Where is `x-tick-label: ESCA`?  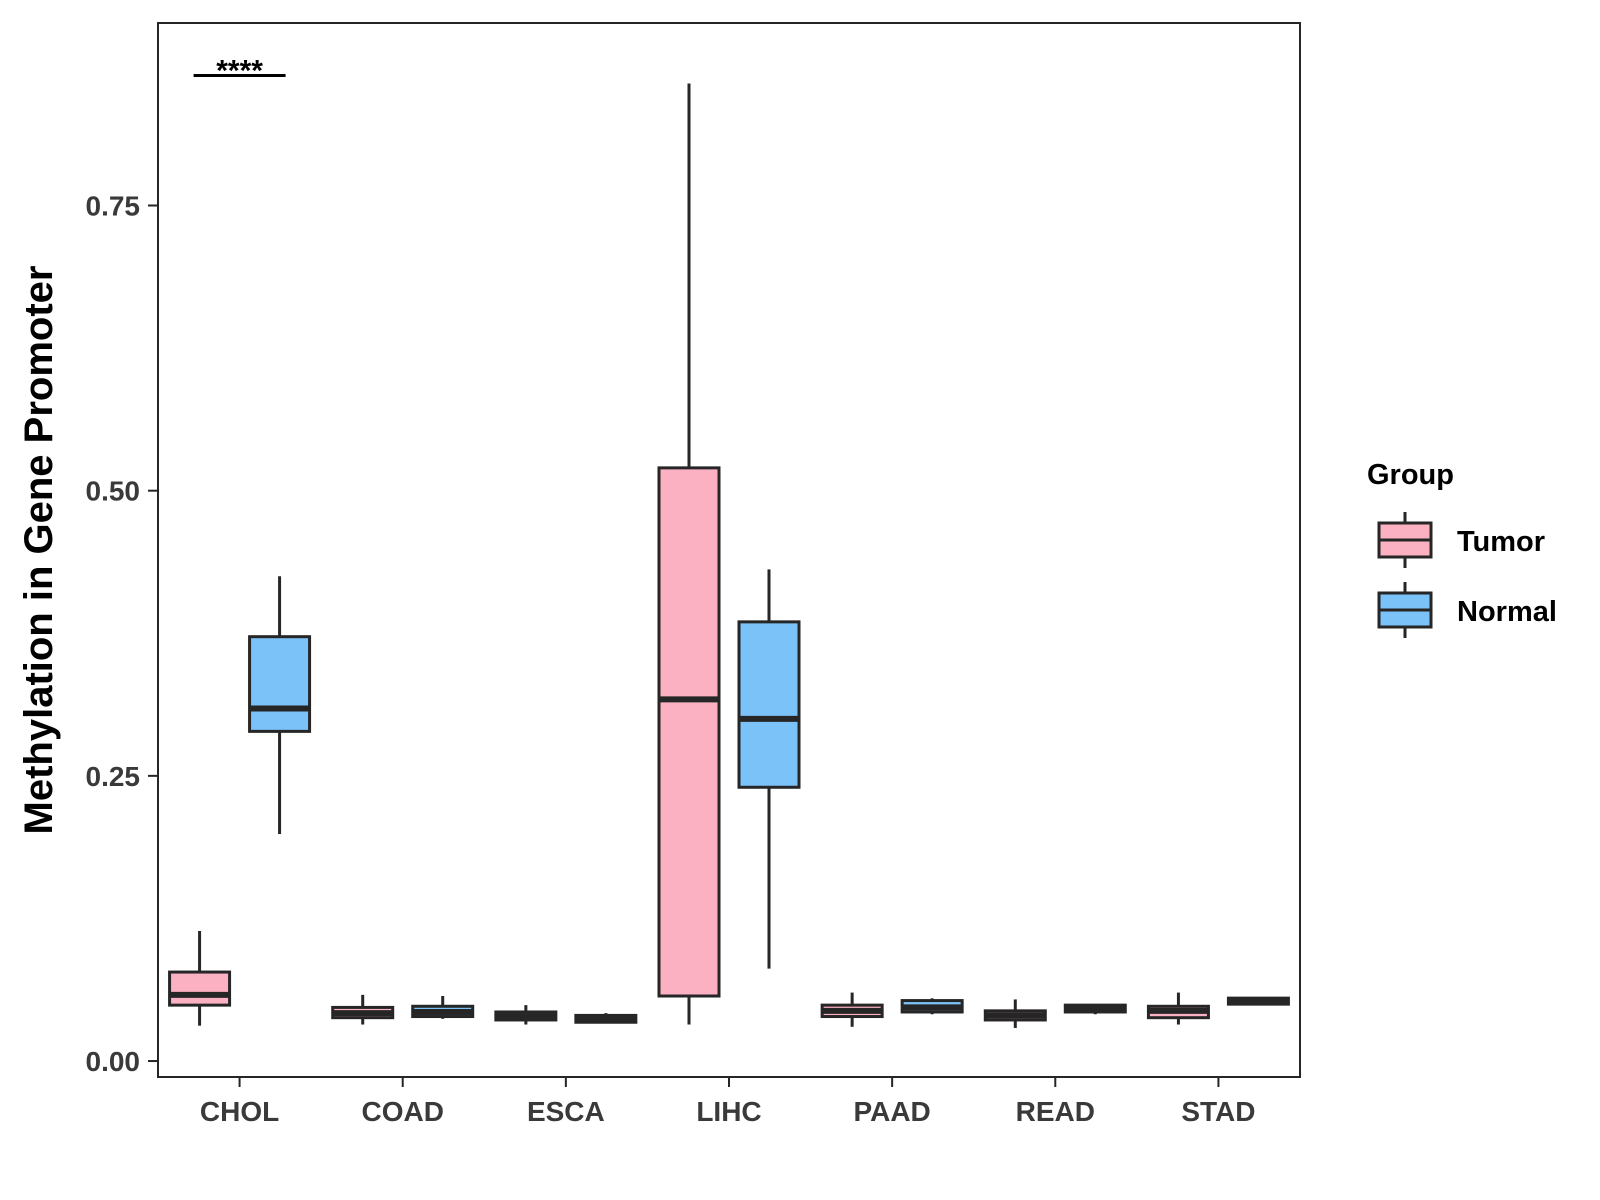 x-tick-label: ESCA is located at coordinates (566, 1111).